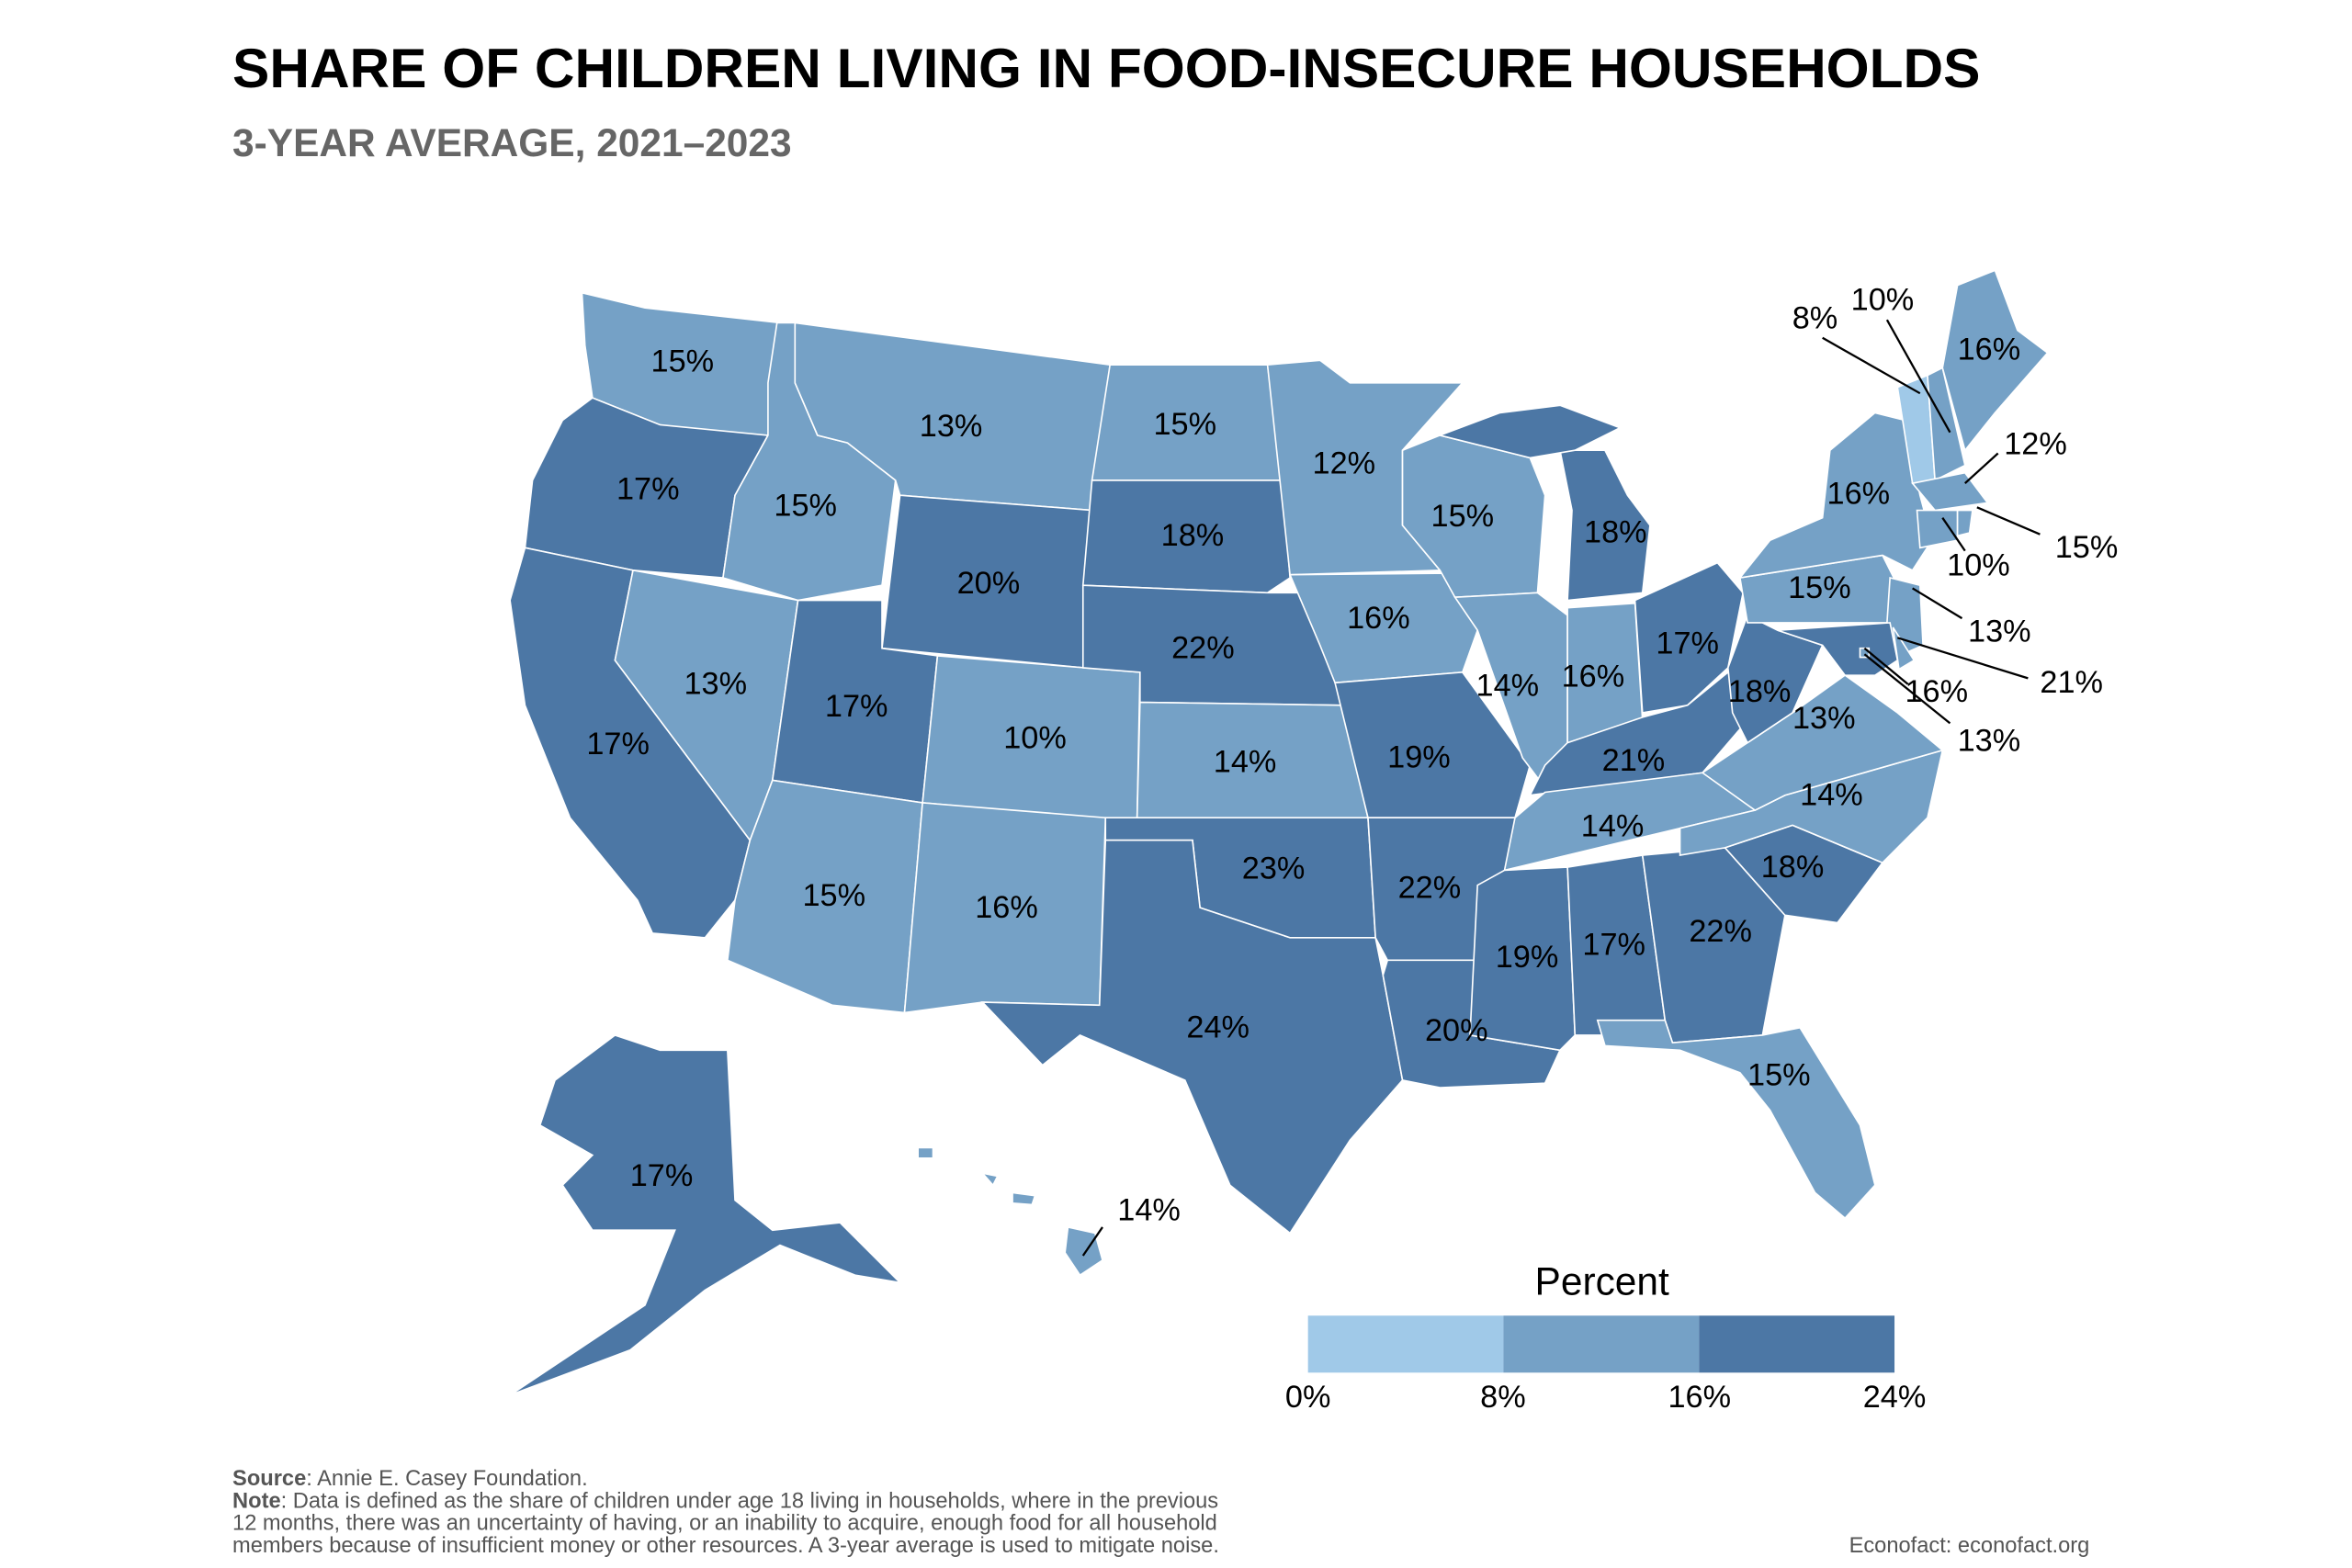 This screenshot has width=2352, height=1568. I want to click on state-sd, so click(1186, 536).